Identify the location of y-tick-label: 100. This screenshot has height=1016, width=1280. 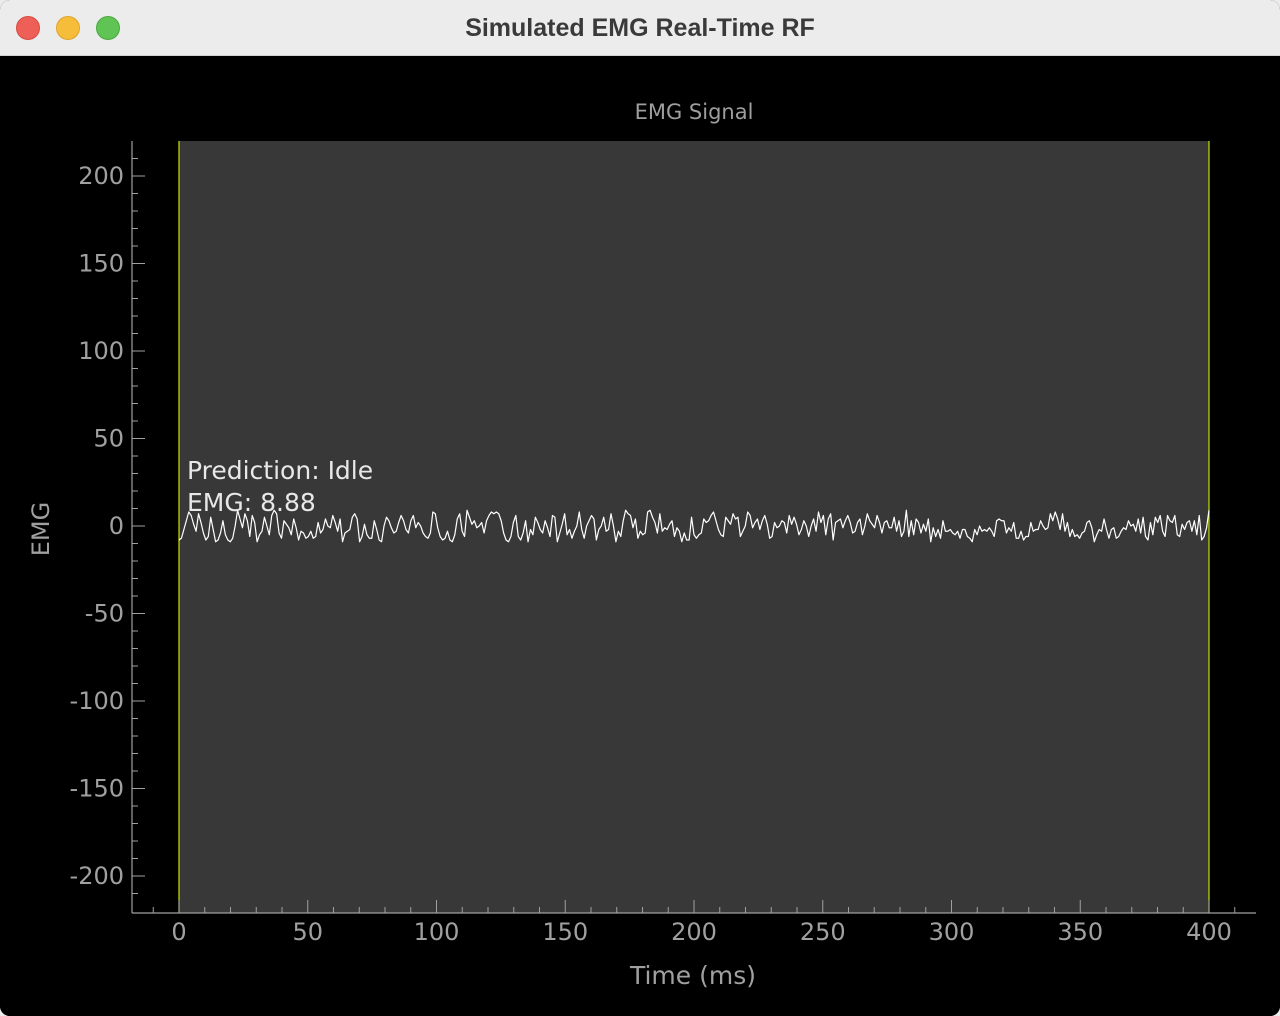
(101, 351).